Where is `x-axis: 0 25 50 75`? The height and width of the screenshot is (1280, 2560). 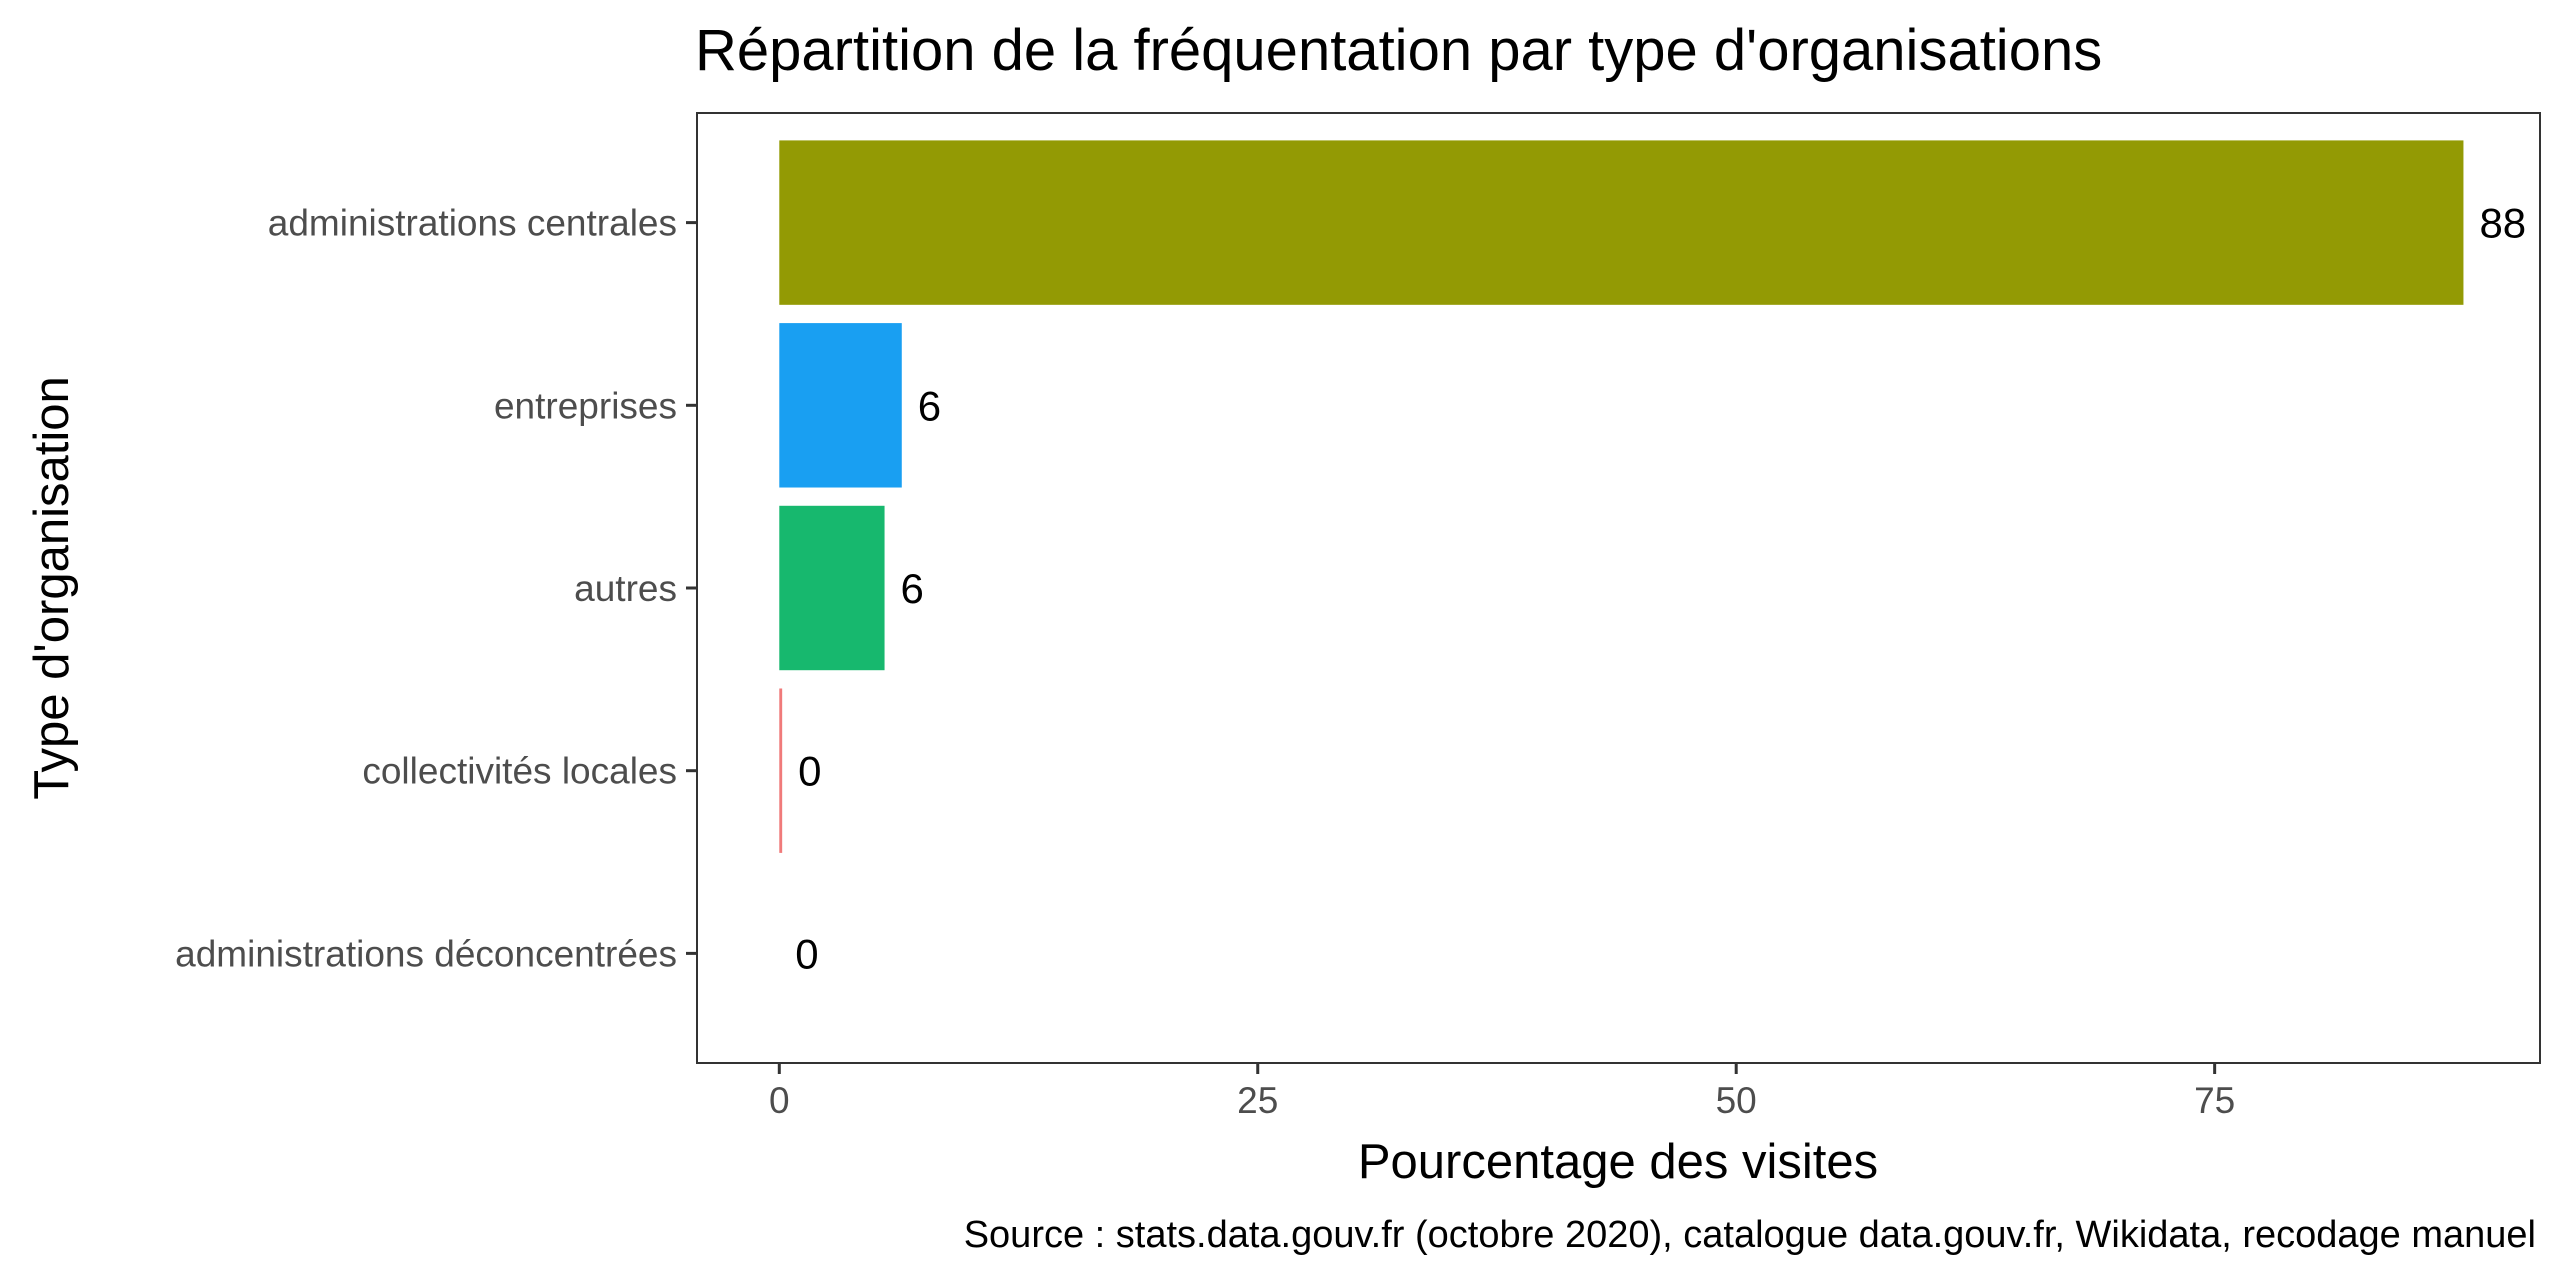
x-axis: 0 25 50 75 is located at coordinates (1502, 1092).